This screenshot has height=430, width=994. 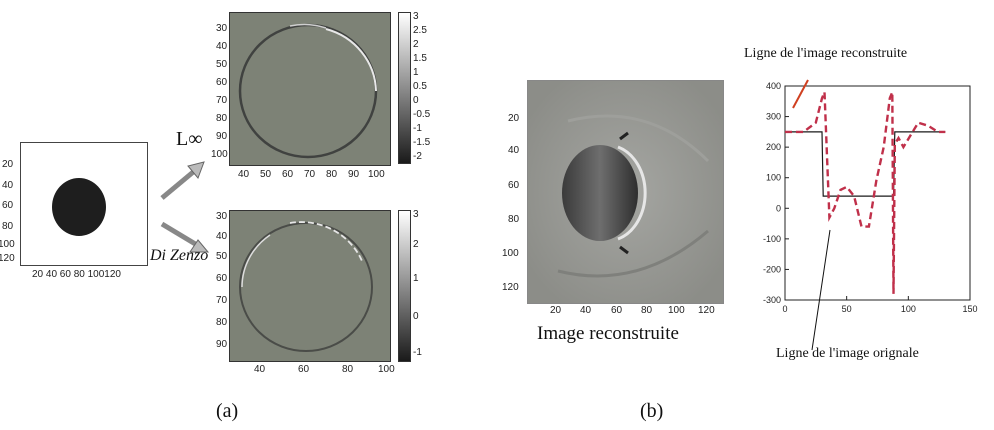 What do you see at coordinates (7, 258) in the screenshot?
I see `input-ytick: 120` at bounding box center [7, 258].